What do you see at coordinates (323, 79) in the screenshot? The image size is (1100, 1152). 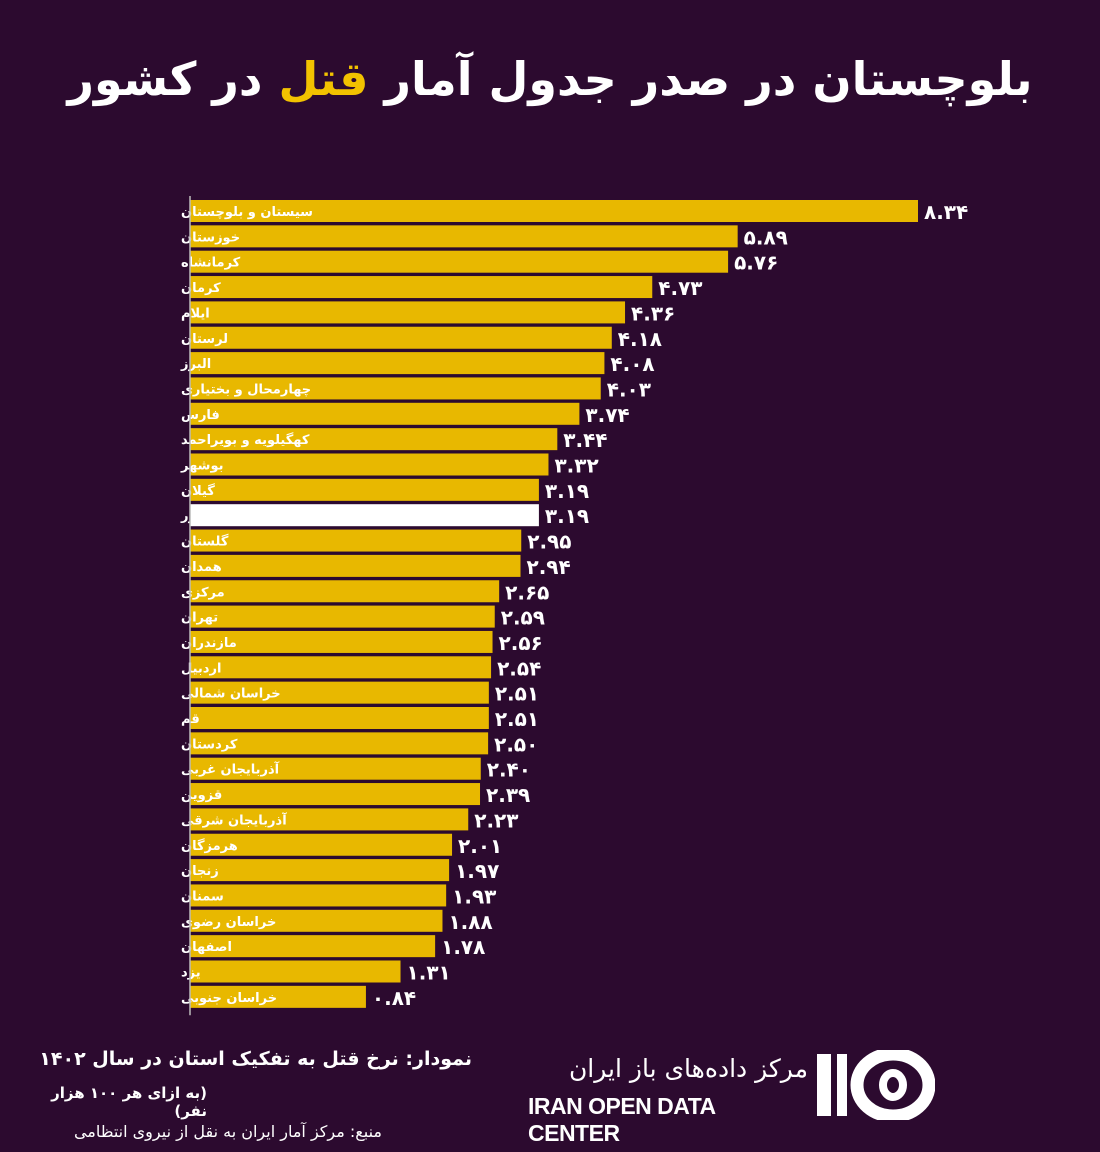 I see `title-highlight: قتل` at bounding box center [323, 79].